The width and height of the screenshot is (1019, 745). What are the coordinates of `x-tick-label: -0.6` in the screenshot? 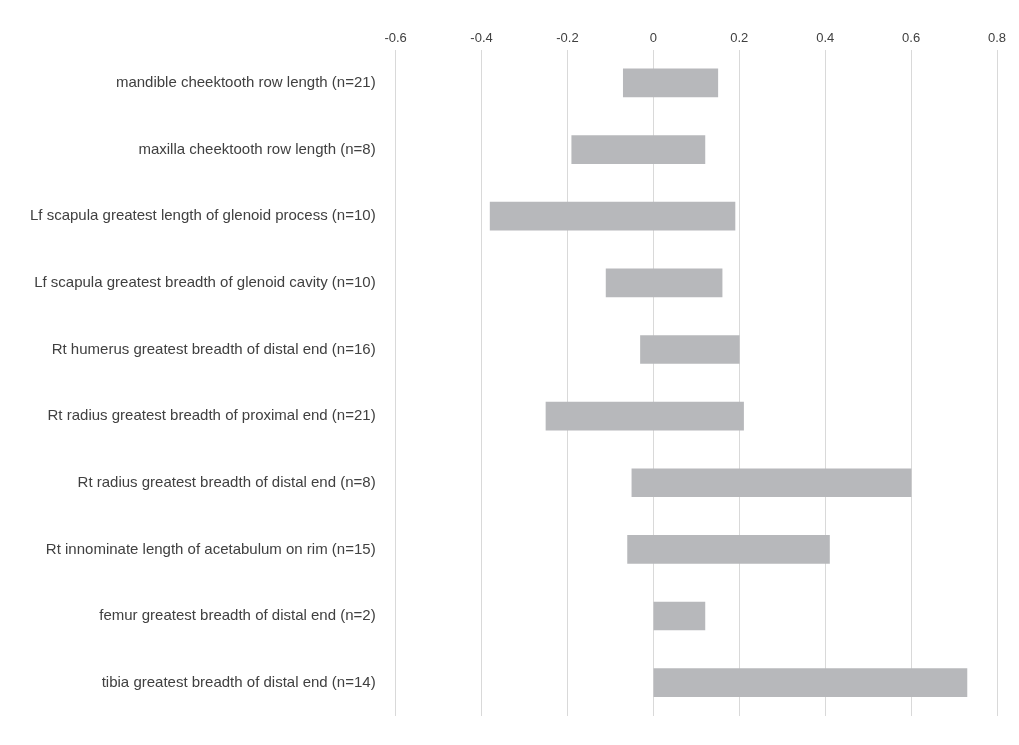 It's located at (395, 38).